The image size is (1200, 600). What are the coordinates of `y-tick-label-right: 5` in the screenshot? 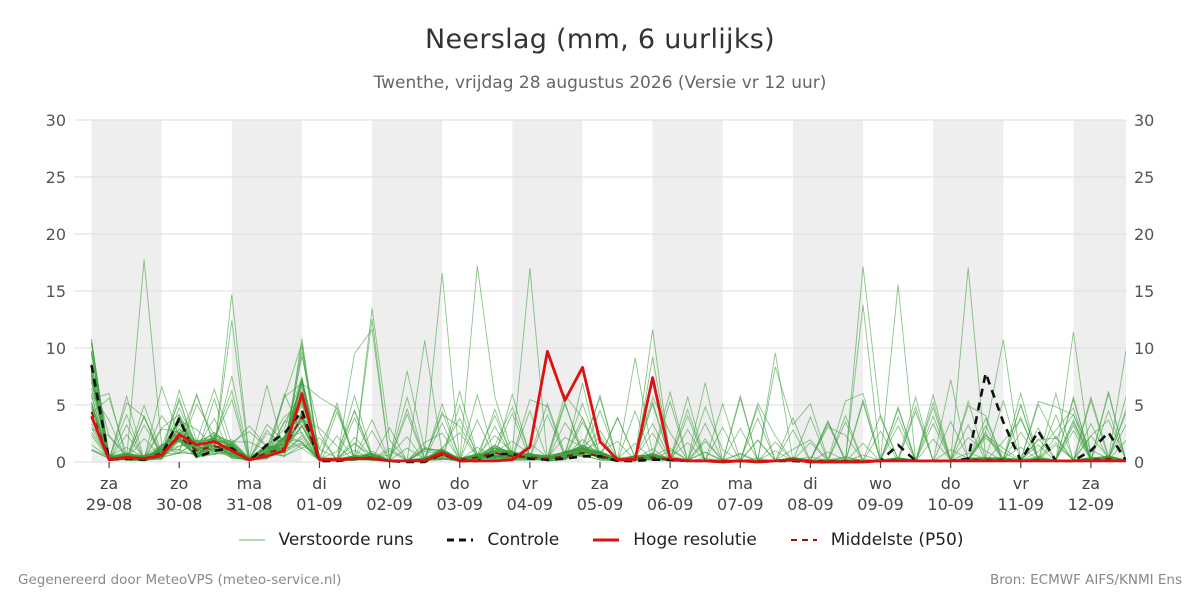 It's located at (1139, 405).